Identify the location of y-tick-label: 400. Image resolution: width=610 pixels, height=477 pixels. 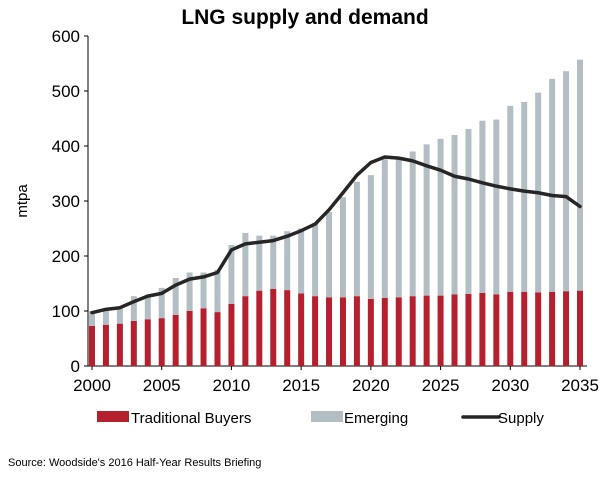
(66, 146).